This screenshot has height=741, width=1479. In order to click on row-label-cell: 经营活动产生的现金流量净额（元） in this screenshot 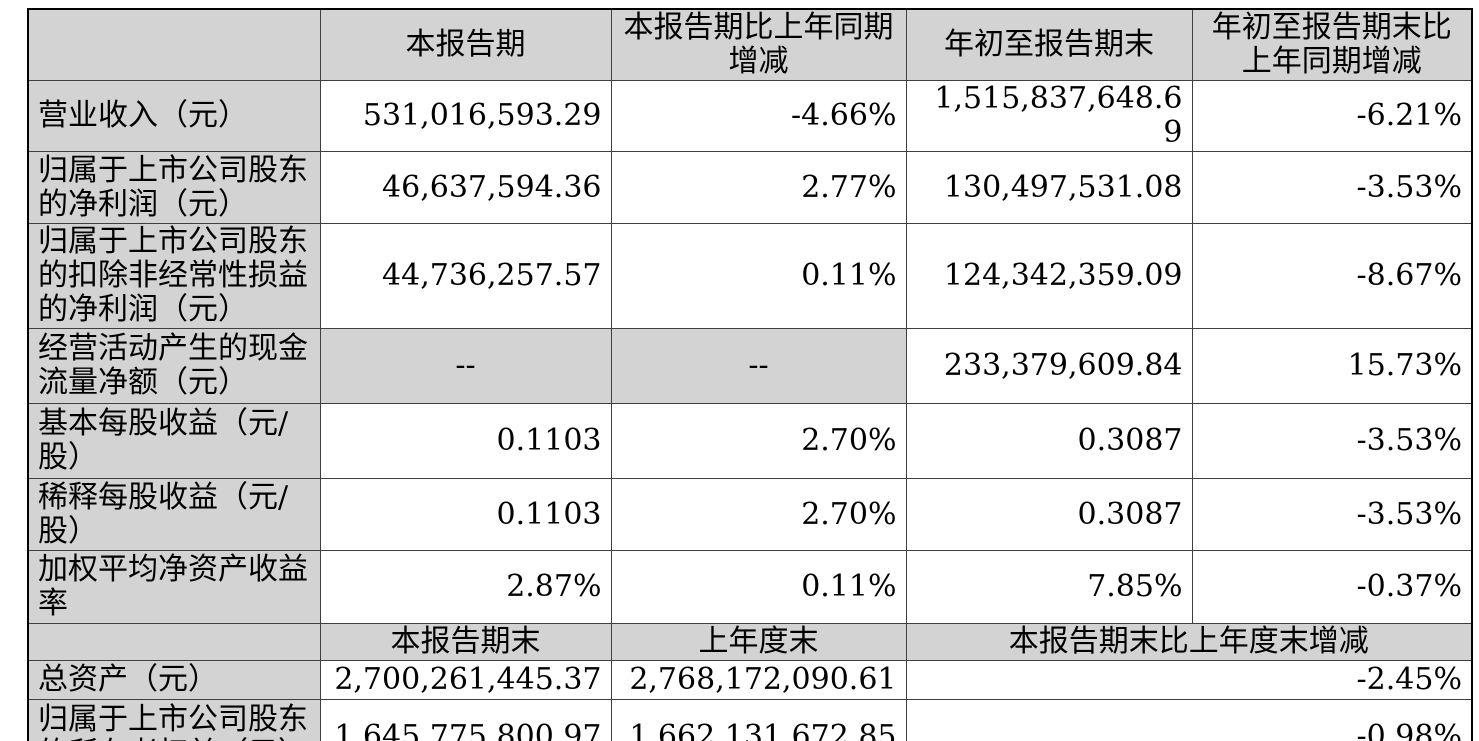, I will do `click(174, 366)`.